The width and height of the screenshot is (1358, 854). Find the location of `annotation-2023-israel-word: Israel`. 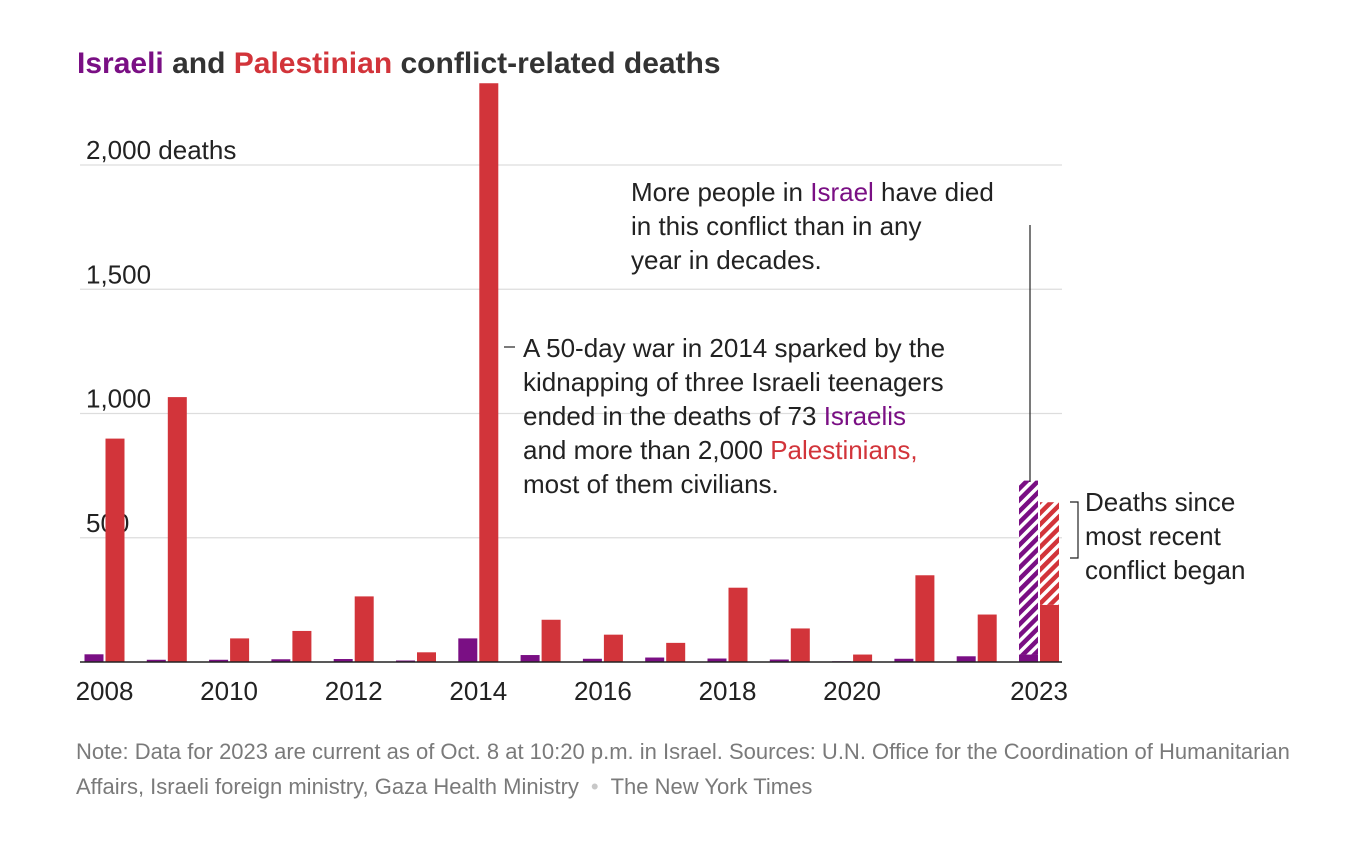

annotation-2023-israel-word: Israel is located at coordinates (842, 192).